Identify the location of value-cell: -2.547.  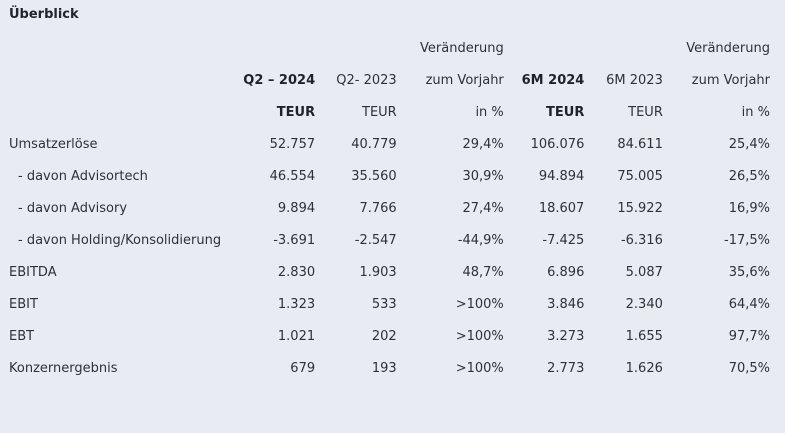
(375, 240).